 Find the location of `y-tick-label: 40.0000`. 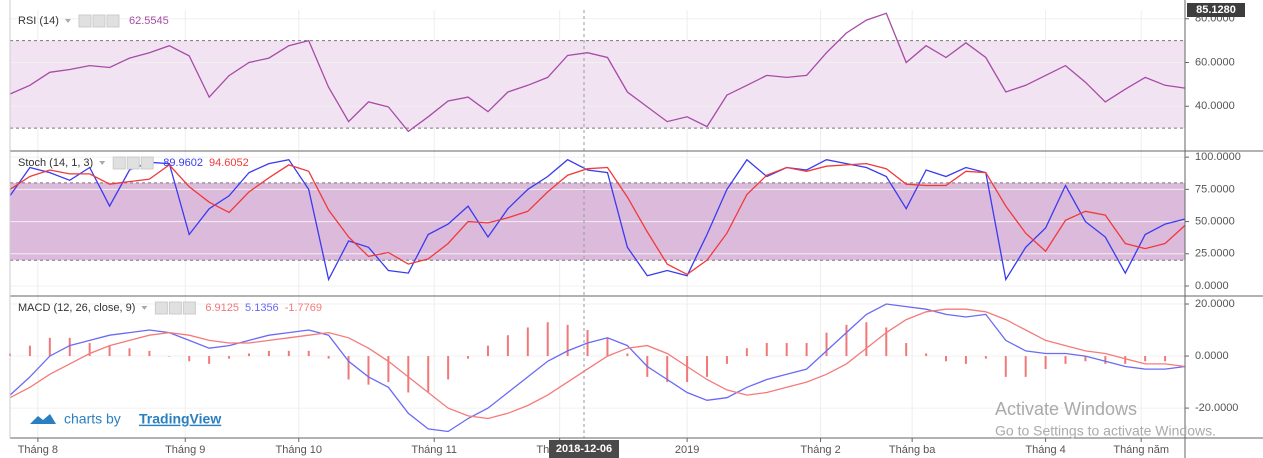

y-tick-label: 40.0000 is located at coordinates (1215, 106).